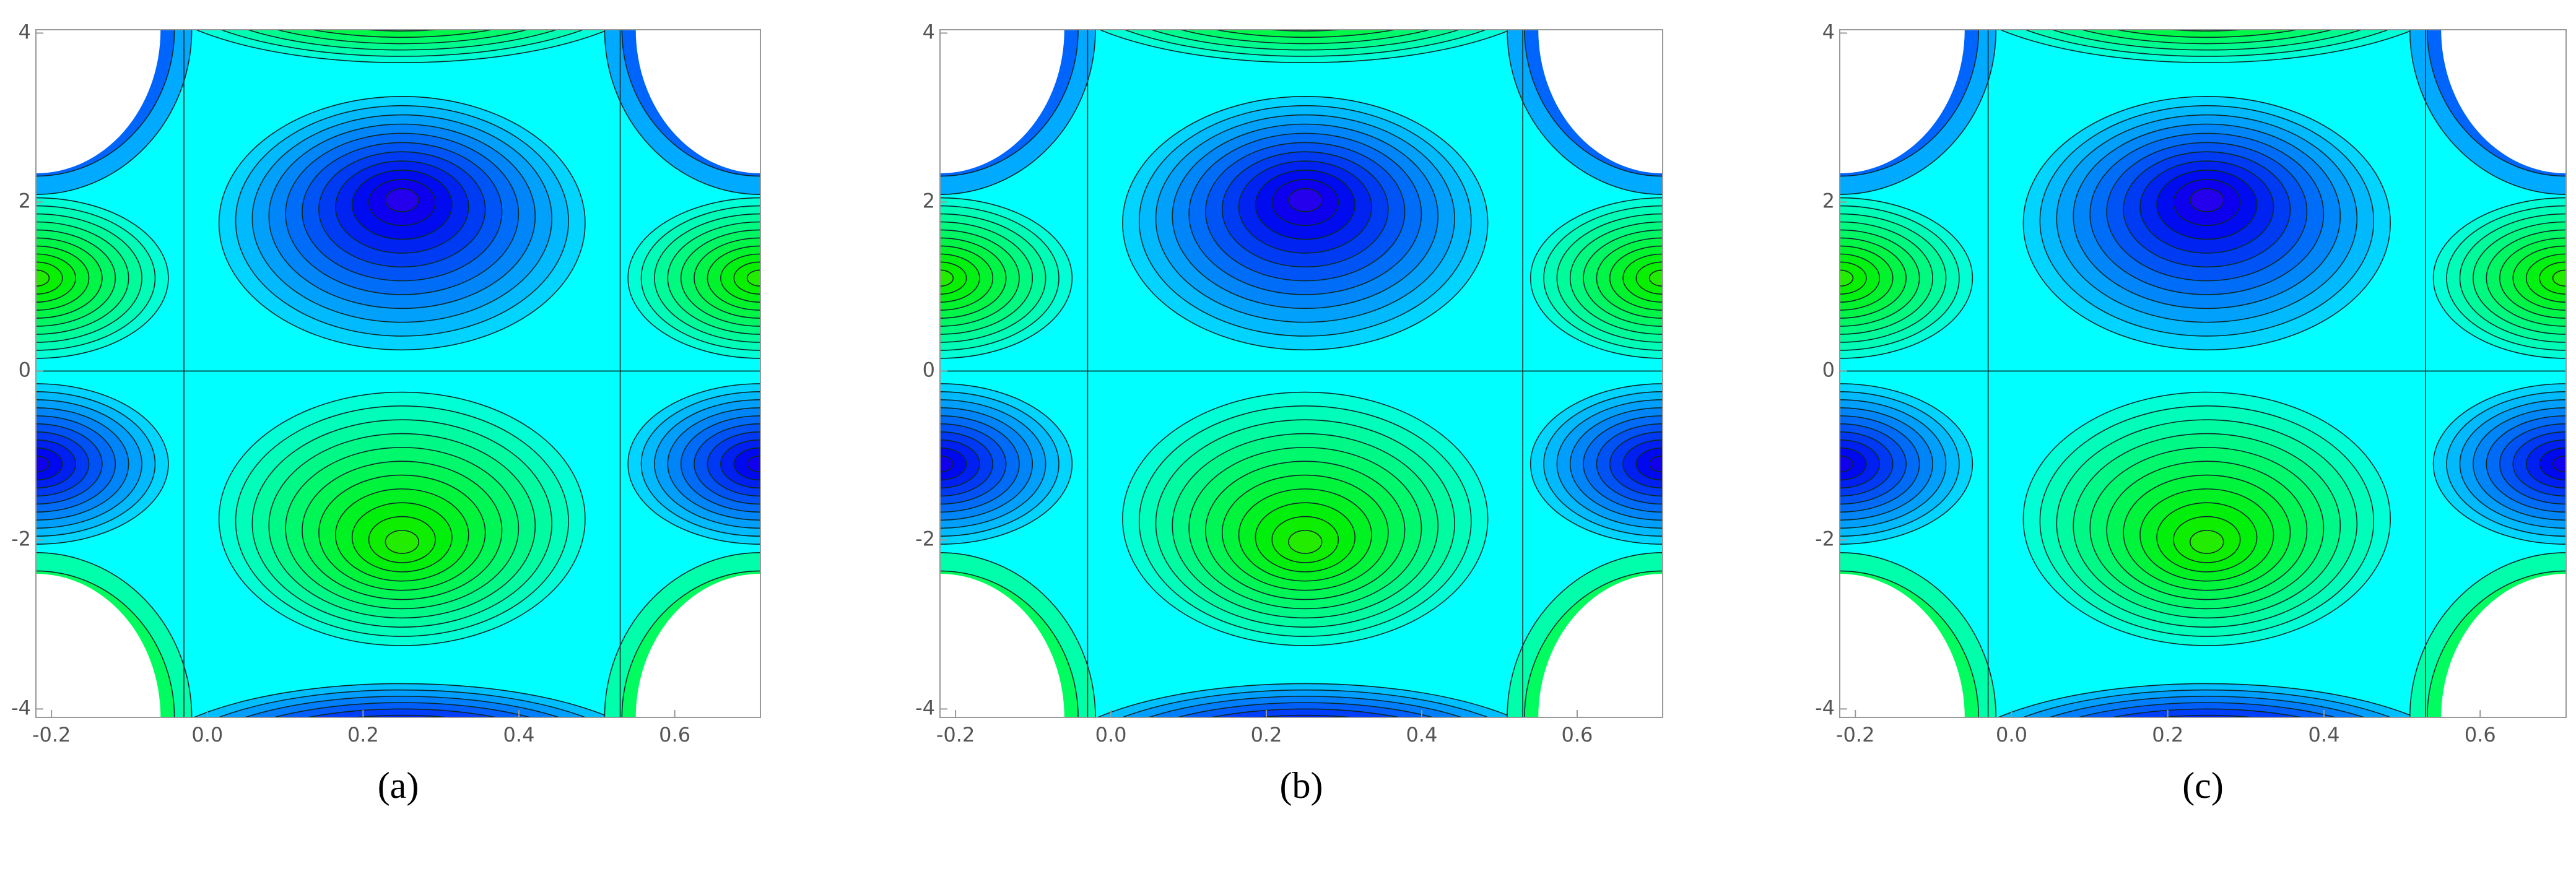 This screenshot has height=874, width=2576. I want to click on panel-caption: (a), so click(398, 785).